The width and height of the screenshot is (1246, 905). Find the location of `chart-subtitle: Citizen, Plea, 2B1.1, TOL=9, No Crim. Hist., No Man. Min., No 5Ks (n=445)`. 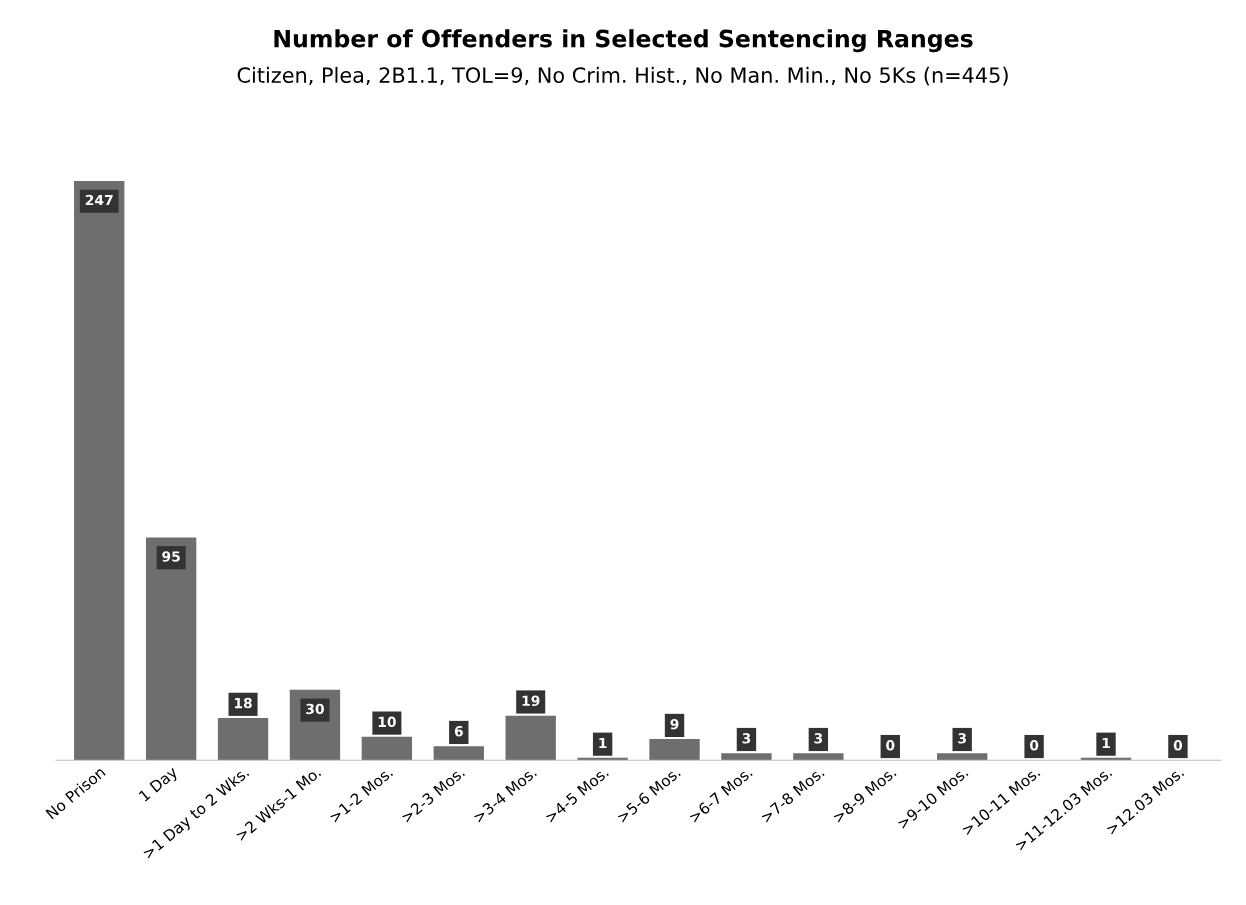

chart-subtitle: Citizen, Plea, 2B1.1, TOL=9, No Crim. Hist., No Man. Min., No 5Ks (n=445) is located at coordinates (622, 76).